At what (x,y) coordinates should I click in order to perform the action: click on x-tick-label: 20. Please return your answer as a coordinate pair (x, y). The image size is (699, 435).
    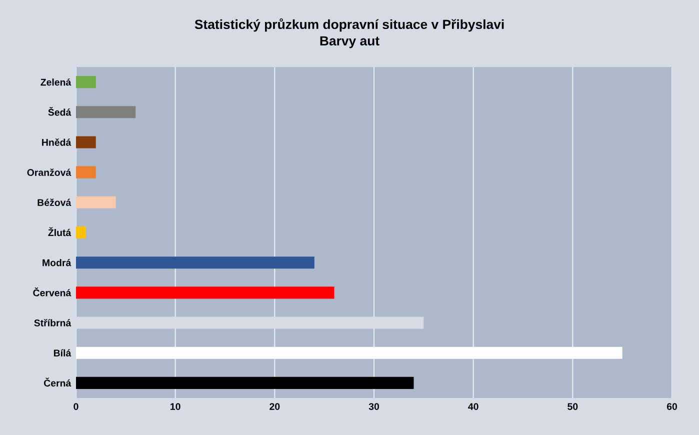
    Looking at the image, I should click on (275, 406).